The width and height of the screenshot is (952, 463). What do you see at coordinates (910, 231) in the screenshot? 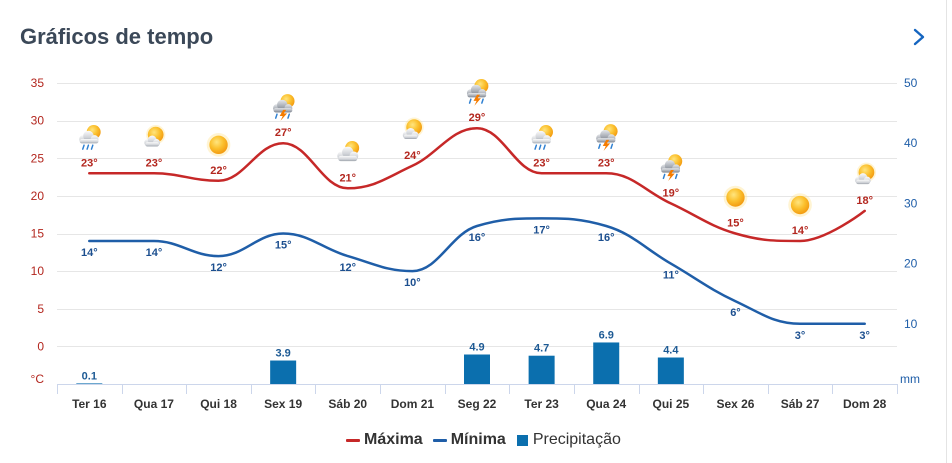
I see `y-axis-right: 50 40 30 20 10 mm` at bounding box center [910, 231].